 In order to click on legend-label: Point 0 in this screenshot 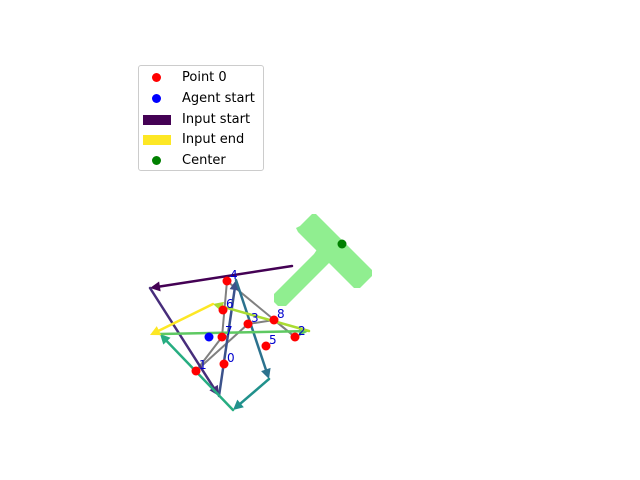, I will do `click(204, 77)`.